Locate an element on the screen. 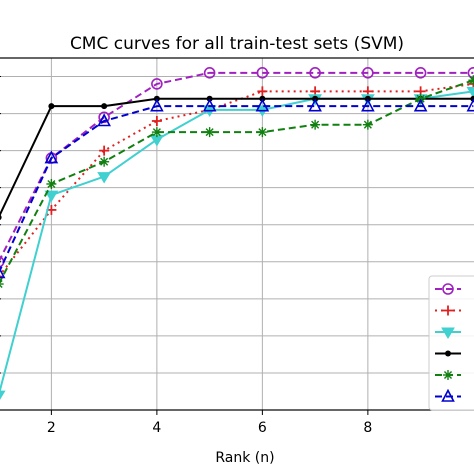 The height and width of the screenshot is (474, 474). legend-box is located at coordinates (451, 343).